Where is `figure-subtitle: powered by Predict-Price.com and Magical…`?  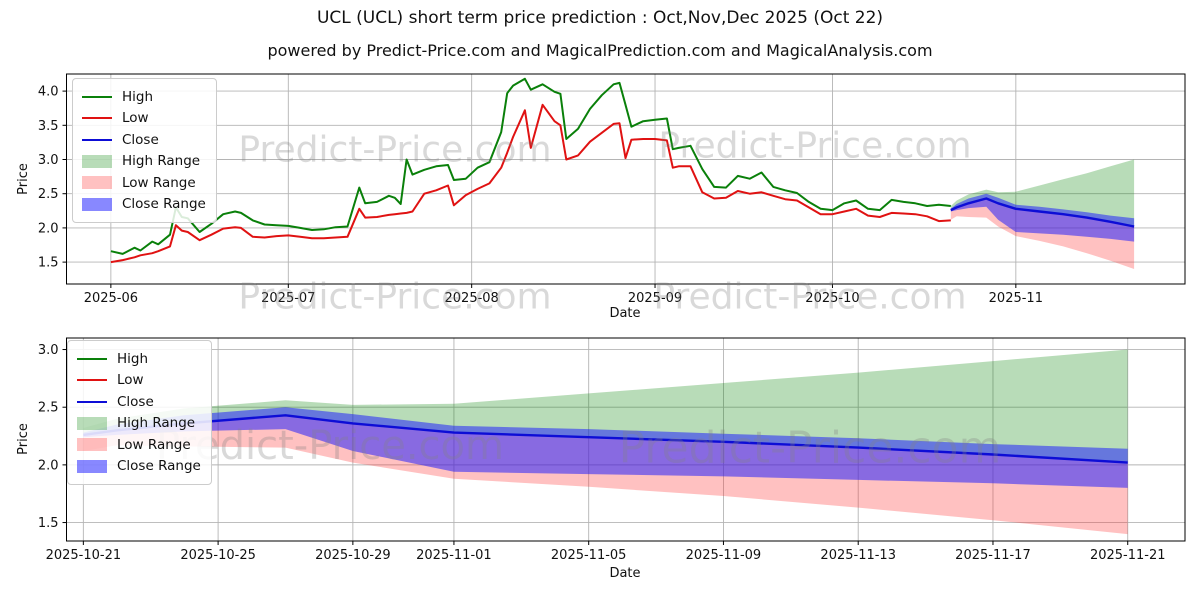
figure-subtitle: powered by Predict-Price.com and Magical… is located at coordinates (600, 50).